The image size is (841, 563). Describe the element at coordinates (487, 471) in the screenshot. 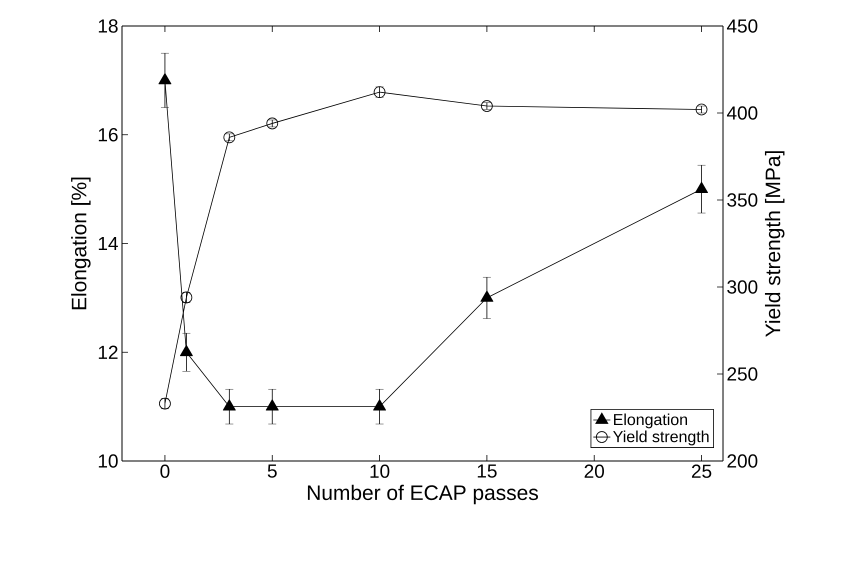

I see `x-tick-label: 15` at that location.